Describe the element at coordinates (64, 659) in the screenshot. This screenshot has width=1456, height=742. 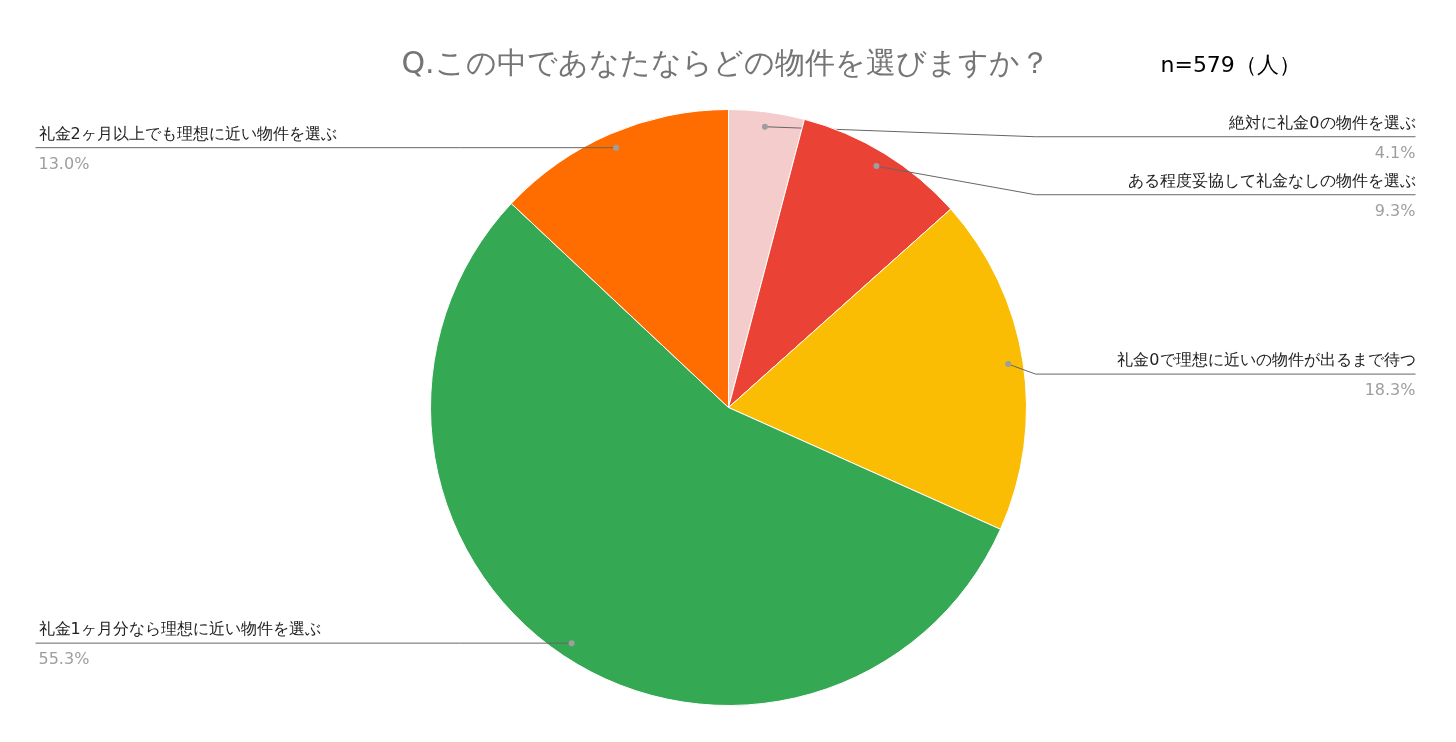
I see `data-label: 55.3%` at that location.